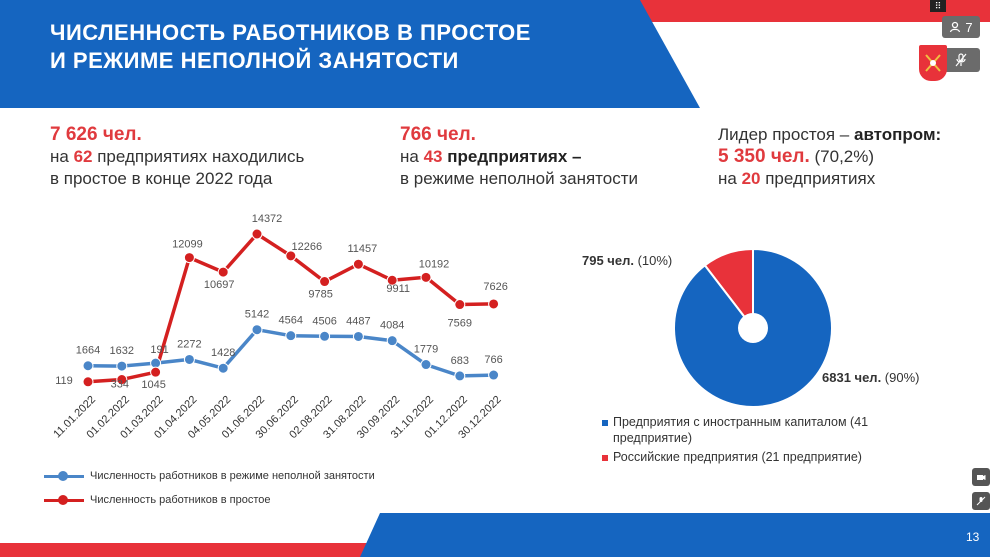  What do you see at coordinates (291, 321) in the screenshot?
I see `data-label-part-time-6: 4564` at bounding box center [291, 321].